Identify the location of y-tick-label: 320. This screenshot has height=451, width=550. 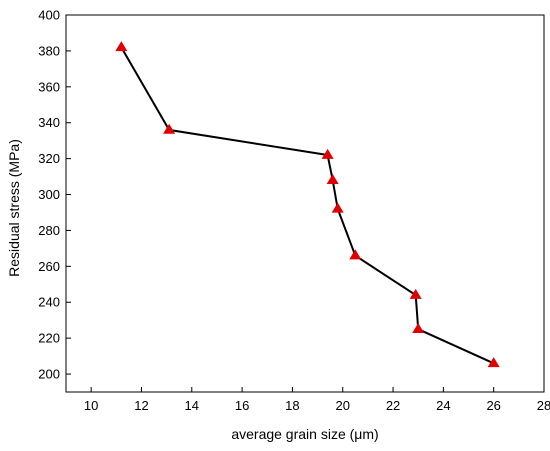
(49, 158).